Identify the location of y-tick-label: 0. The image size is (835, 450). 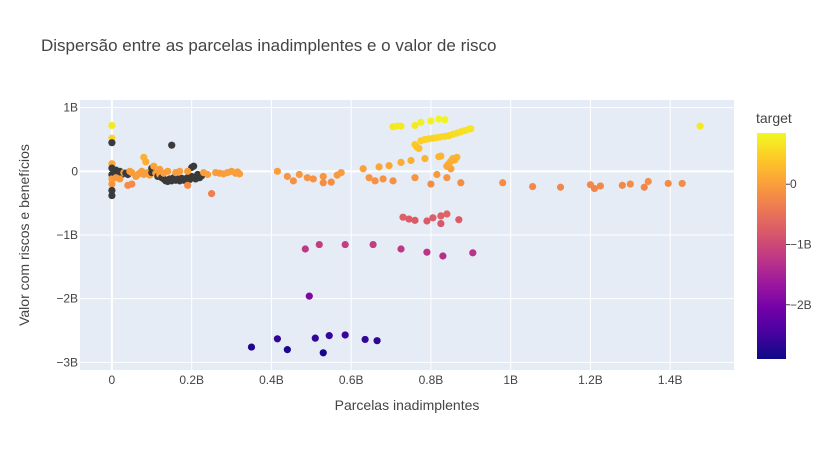
(74, 171).